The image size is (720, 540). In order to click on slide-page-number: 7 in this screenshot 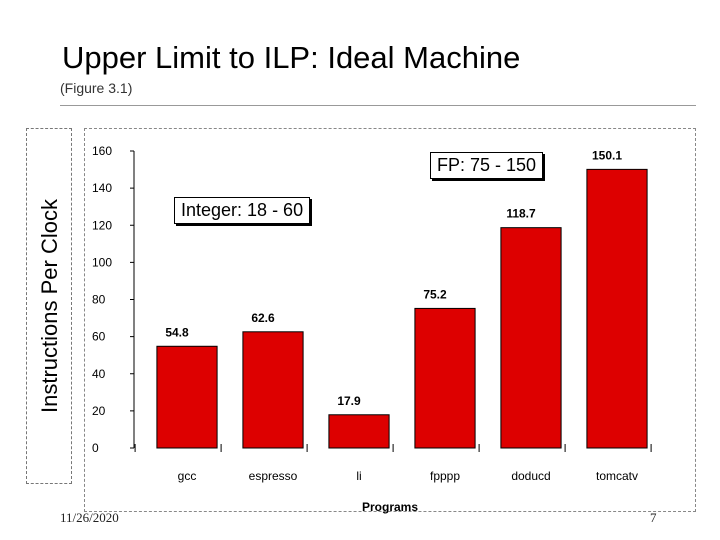, I will do `click(653, 517)`.